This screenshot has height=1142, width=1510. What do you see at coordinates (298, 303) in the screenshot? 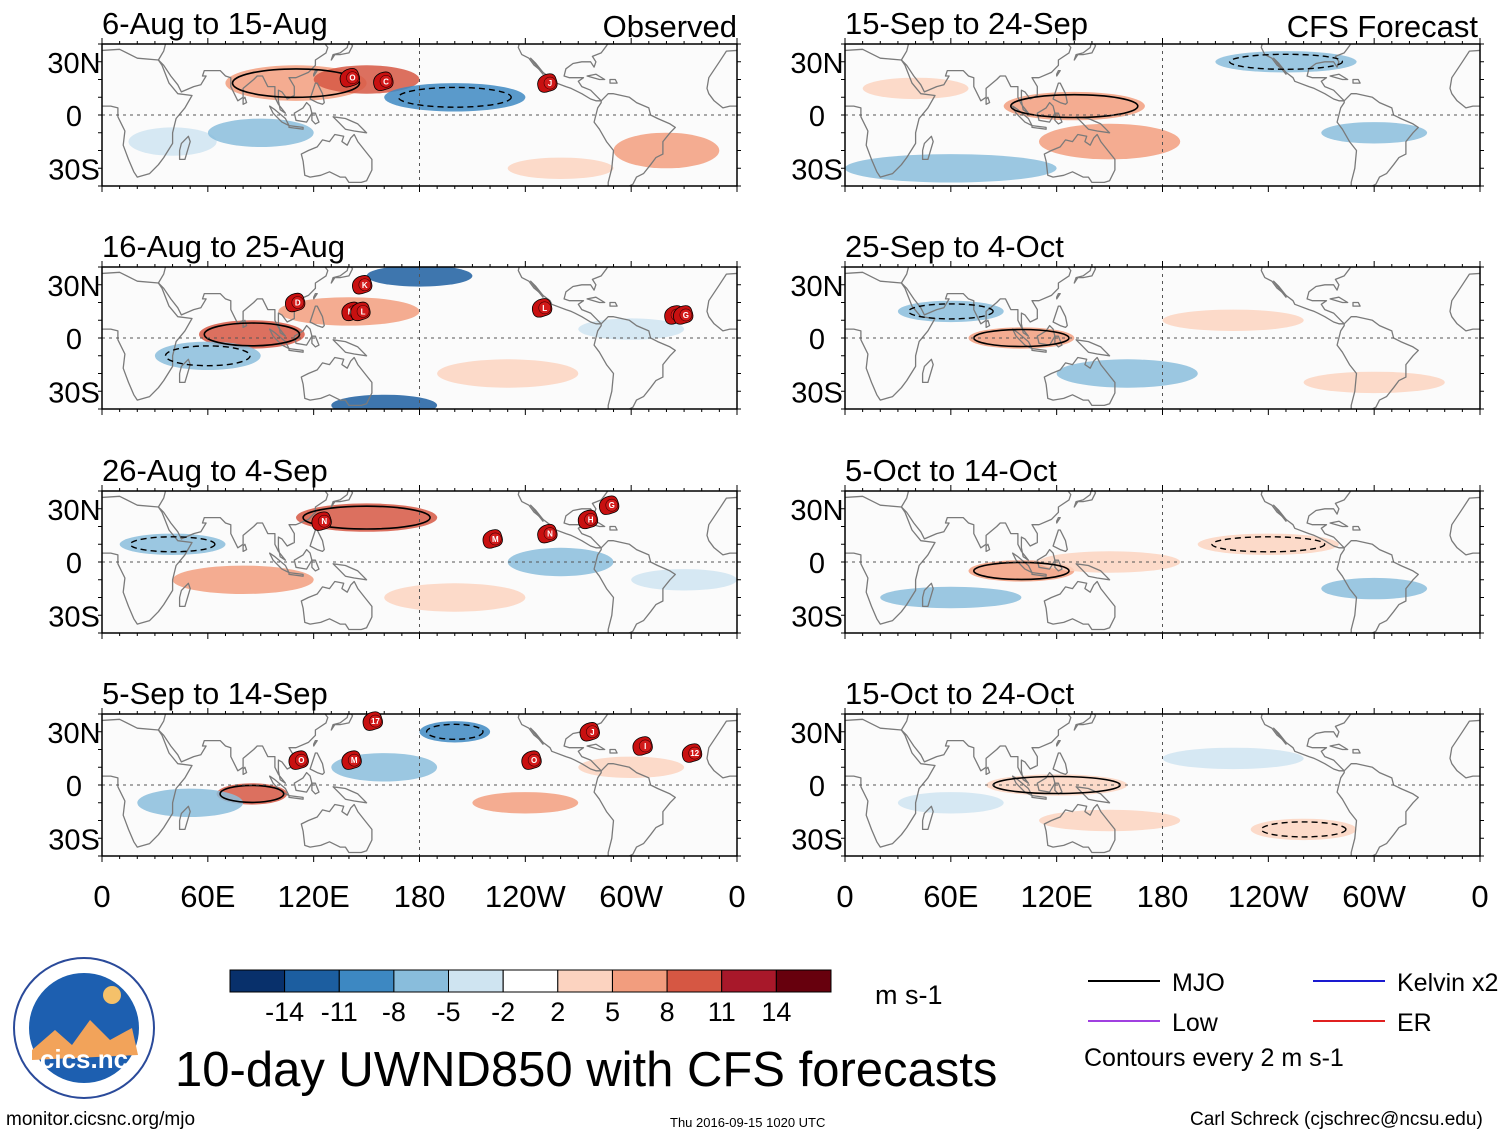
I see `storm-label: D` at bounding box center [298, 303].